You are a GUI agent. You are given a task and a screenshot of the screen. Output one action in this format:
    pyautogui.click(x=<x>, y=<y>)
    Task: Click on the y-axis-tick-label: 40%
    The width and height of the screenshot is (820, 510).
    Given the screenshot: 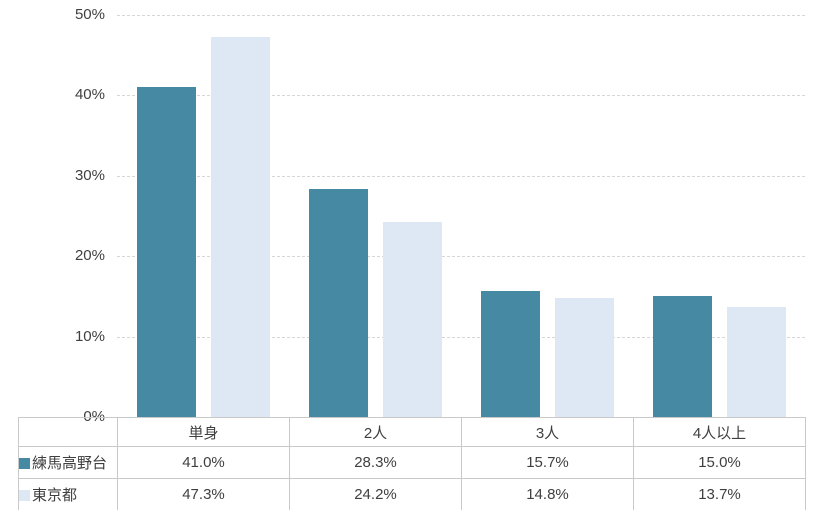 What is the action you would take?
    pyautogui.click(x=89, y=94)
    